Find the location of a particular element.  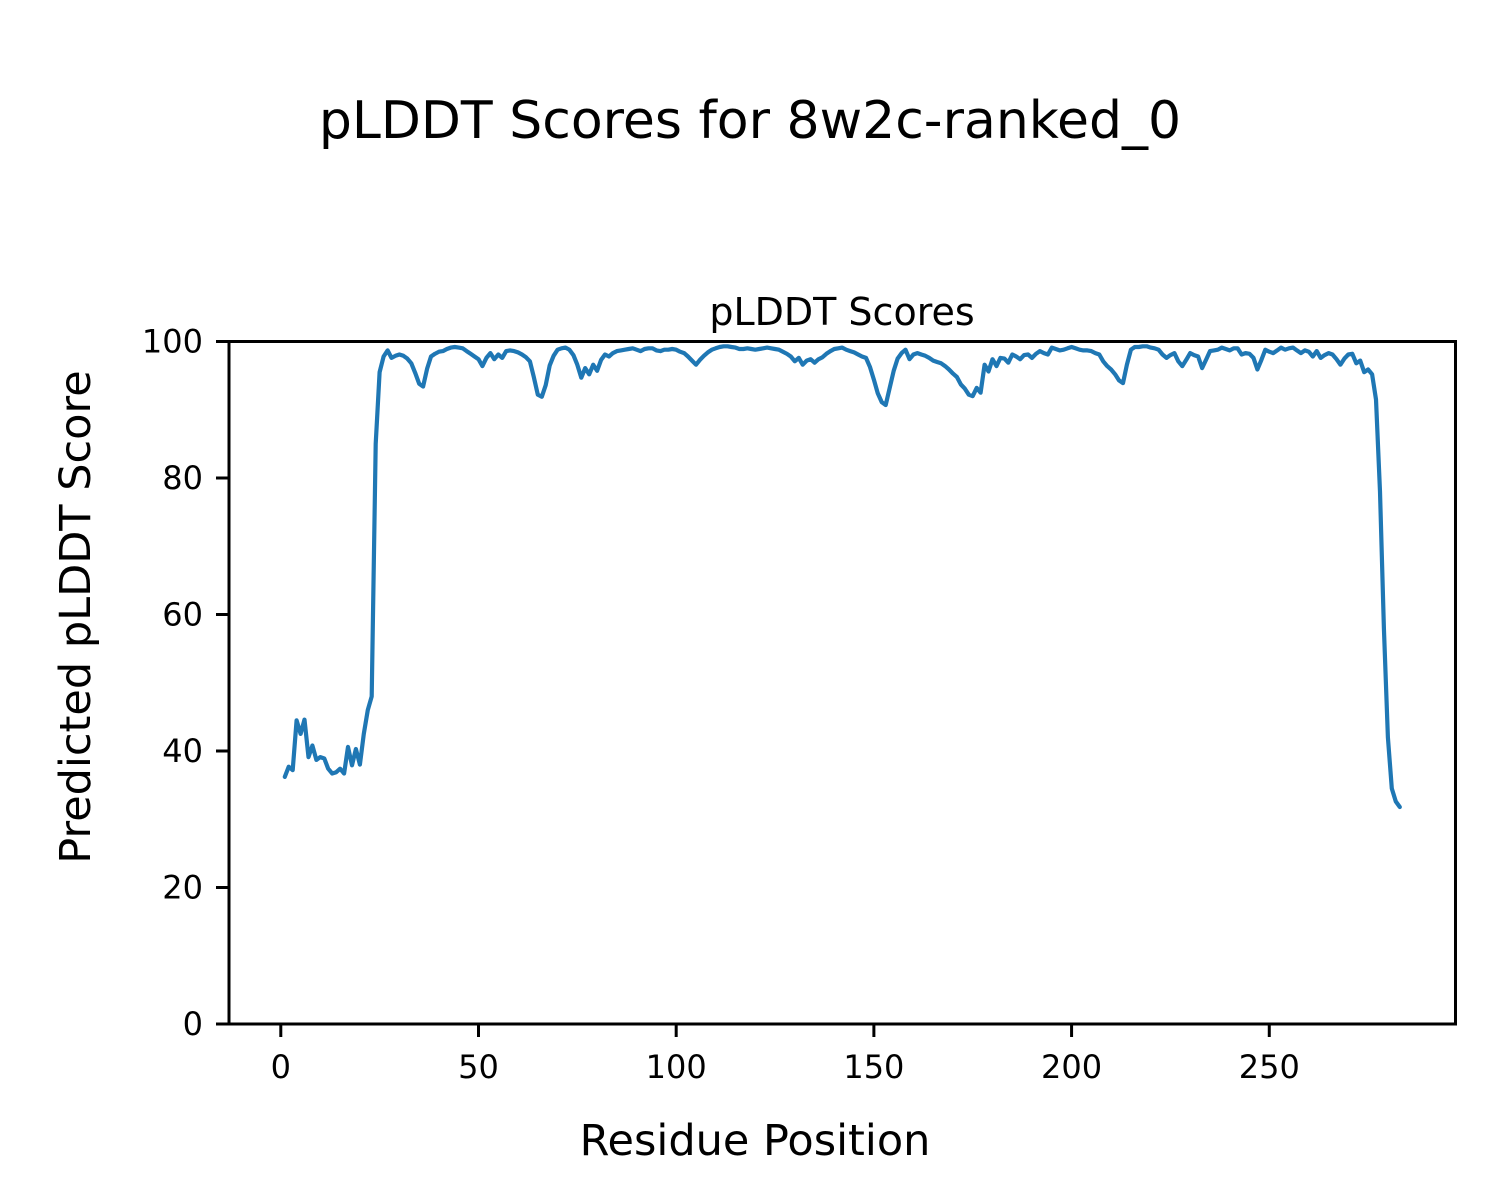

y-tick-label: 40 is located at coordinates (182, 751).